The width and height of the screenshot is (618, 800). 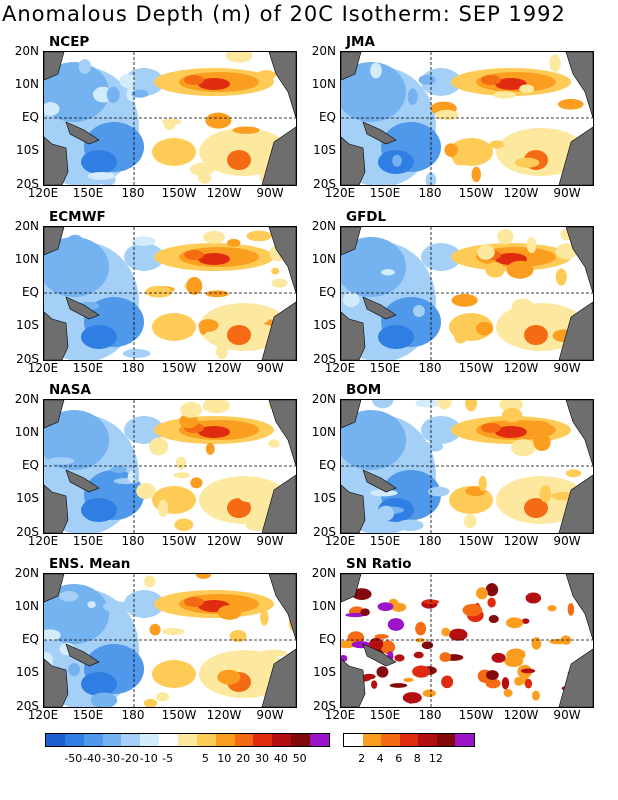 I want to click on panel-title: SN Ratio, so click(x=379, y=564).